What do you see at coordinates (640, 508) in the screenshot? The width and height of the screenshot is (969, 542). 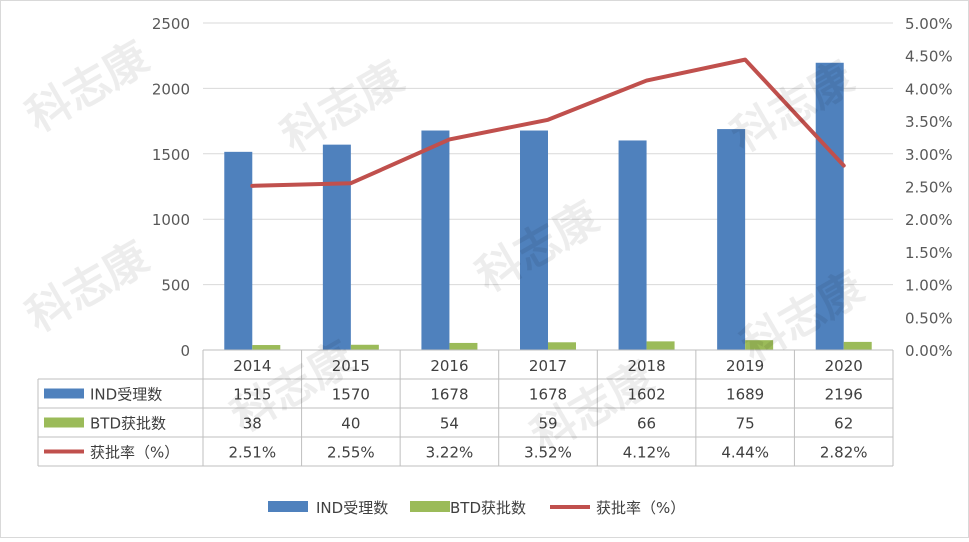 I see `legend-label: 获批率（%）` at bounding box center [640, 508].